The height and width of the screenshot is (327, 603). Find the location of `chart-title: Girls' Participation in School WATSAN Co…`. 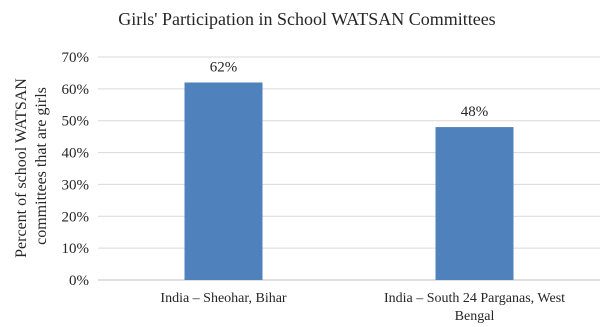

chart-title: Girls' Participation in School WATSAN Co… is located at coordinates (306, 19).